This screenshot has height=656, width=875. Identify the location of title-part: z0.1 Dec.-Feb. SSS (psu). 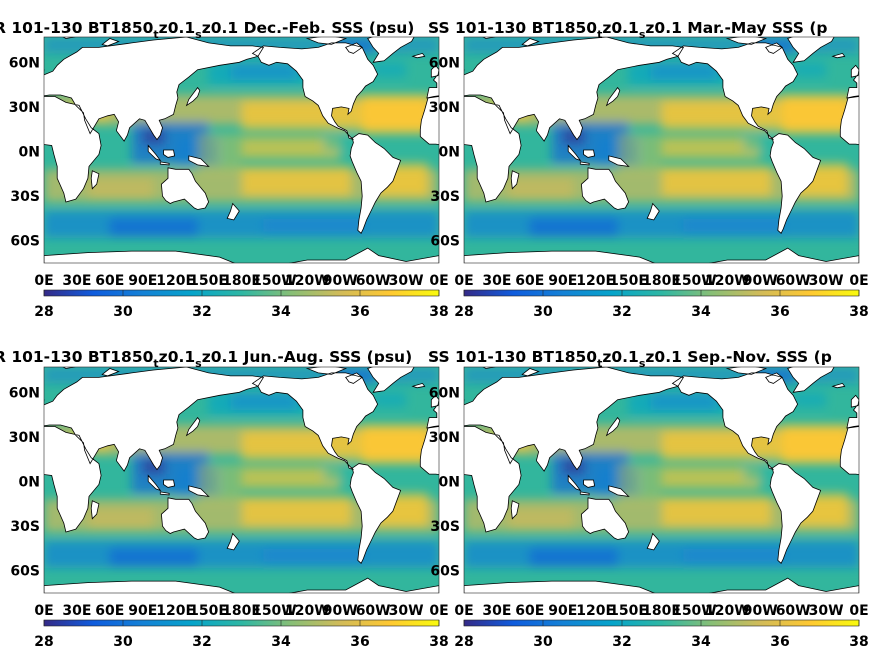
(308, 28).